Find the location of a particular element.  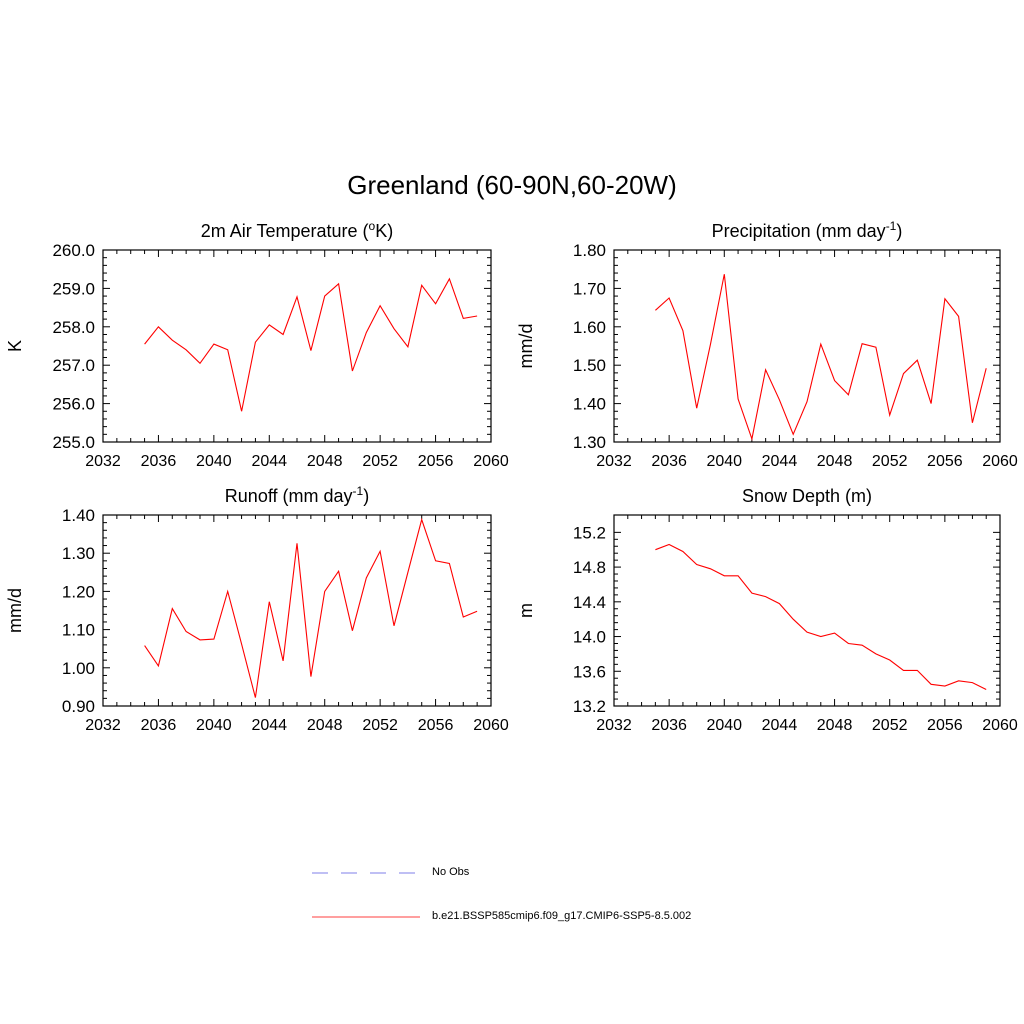

y-tick-label: 259.0 is located at coordinates (73, 288).